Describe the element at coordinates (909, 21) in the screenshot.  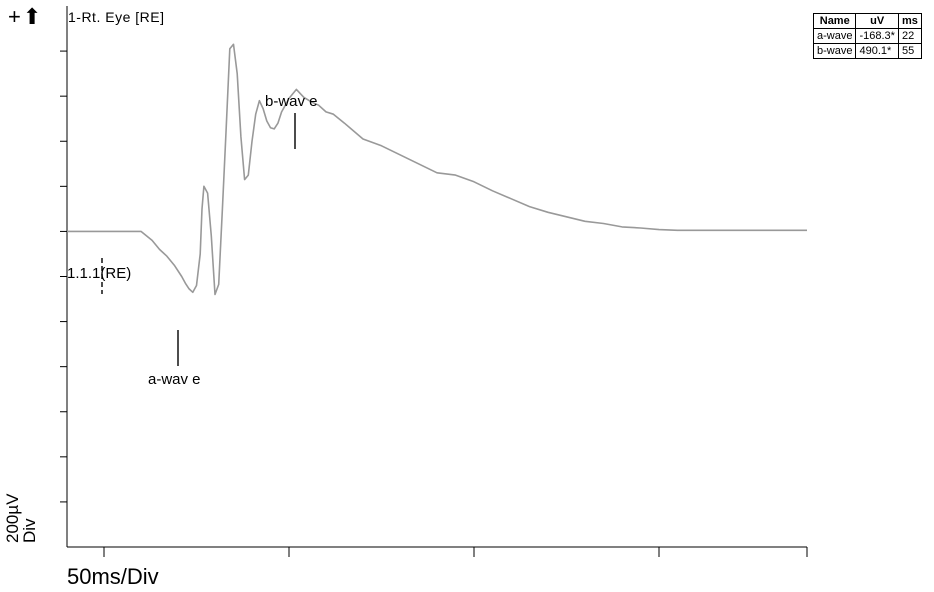
I see `column-header-ms: ms` at that location.